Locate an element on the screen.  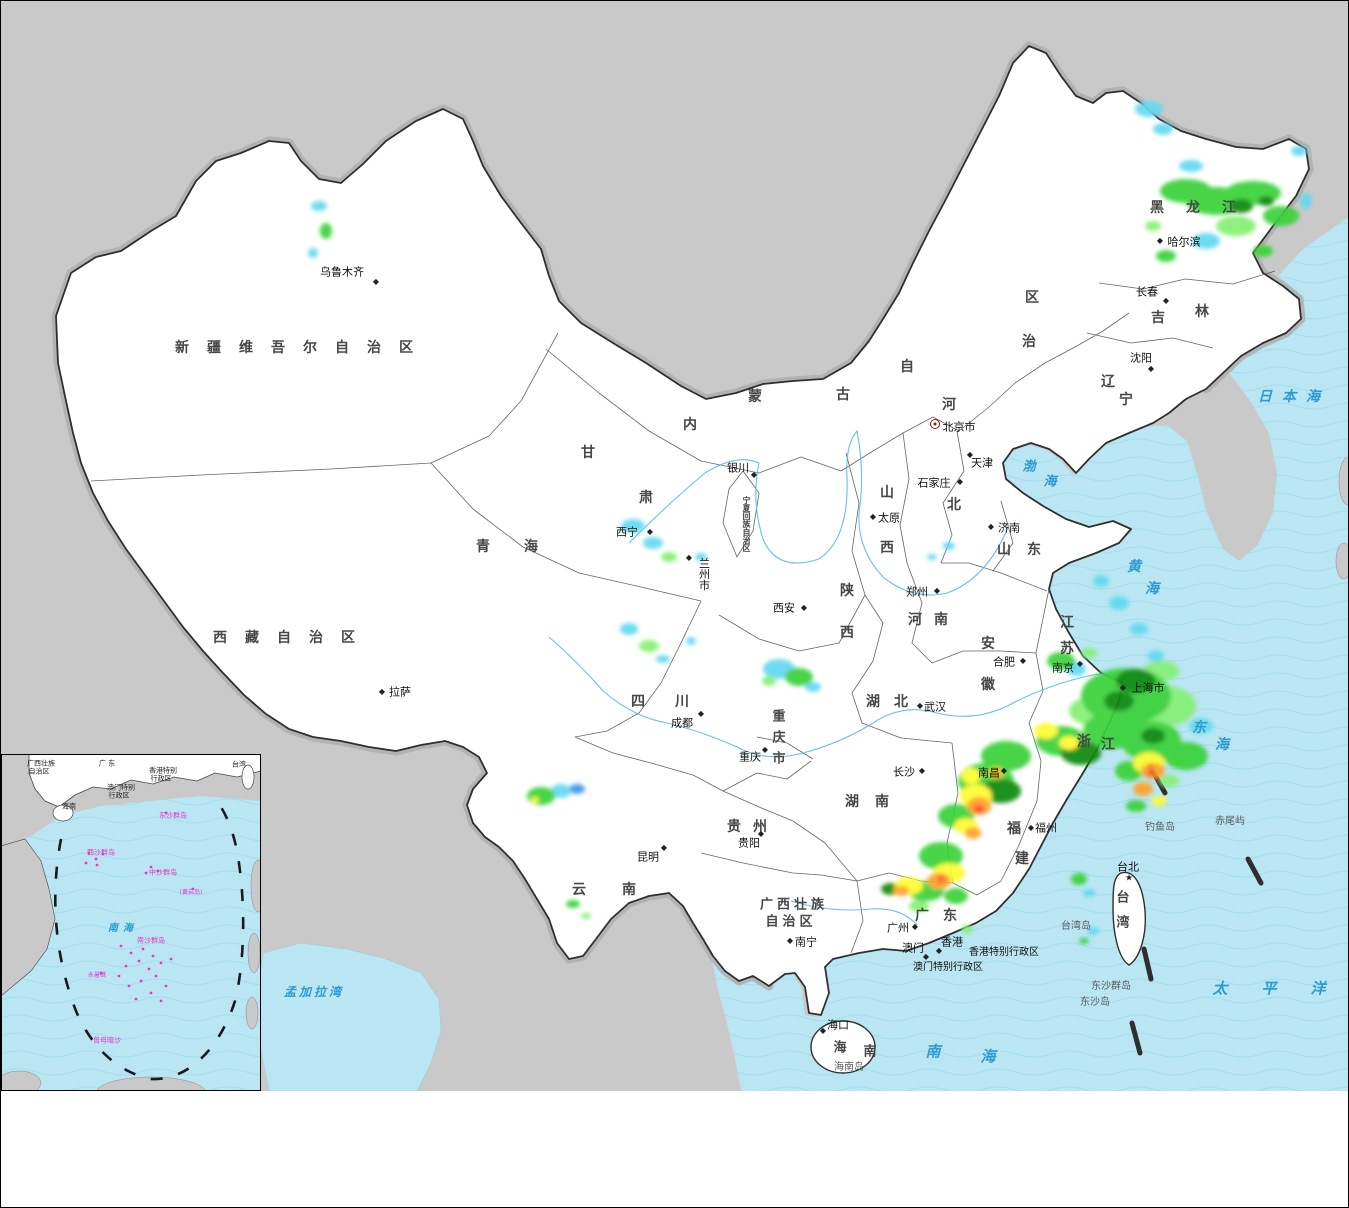
south-china-sea-inset is located at coordinates (131, 922).